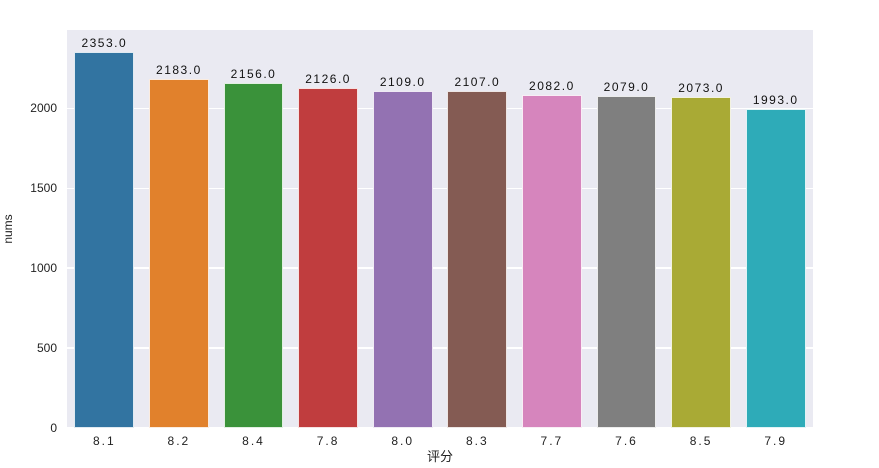  Describe the element at coordinates (328, 441) in the screenshot. I see `x-tick-label: 7.8` at that location.